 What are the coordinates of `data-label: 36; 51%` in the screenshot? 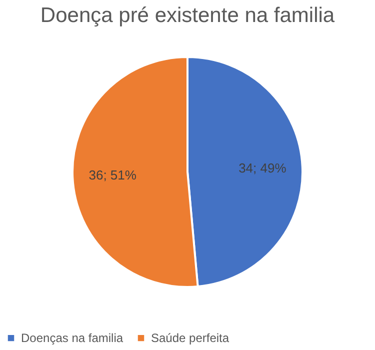 It's located at (112, 174).